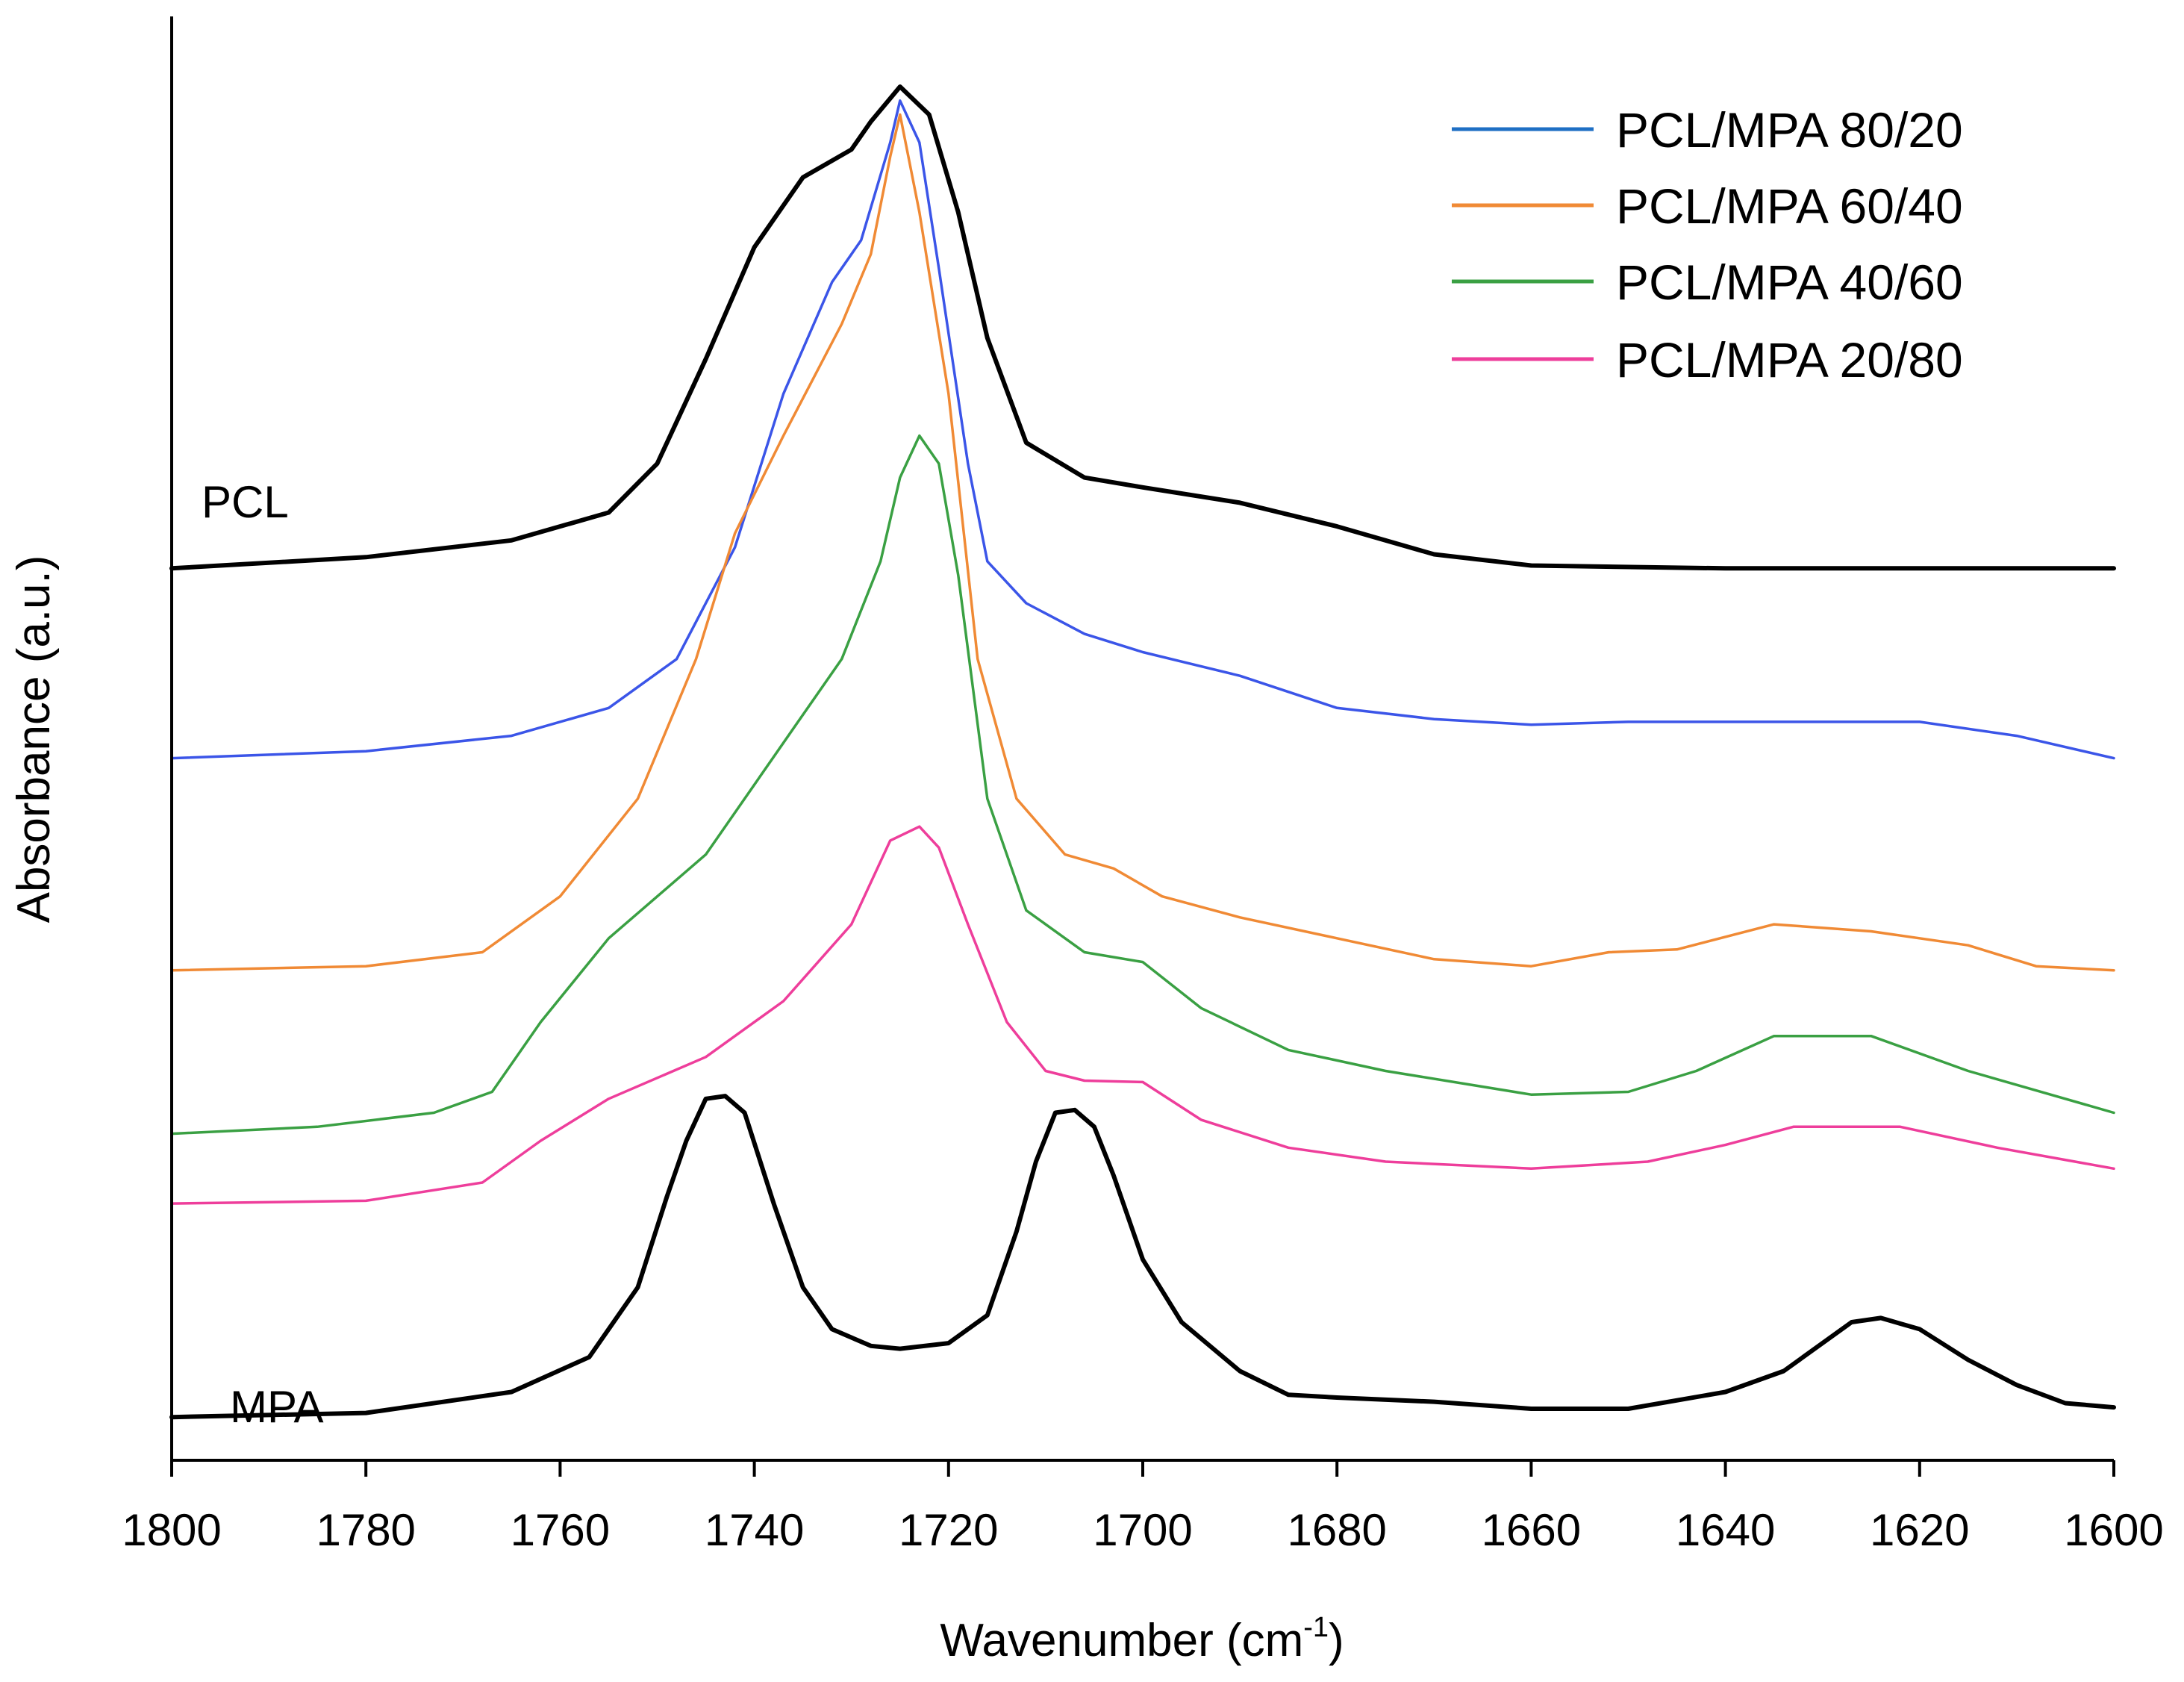  What do you see at coordinates (1725, 1530) in the screenshot?
I see `x-tick-label: 1640` at bounding box center [1725, 1530].